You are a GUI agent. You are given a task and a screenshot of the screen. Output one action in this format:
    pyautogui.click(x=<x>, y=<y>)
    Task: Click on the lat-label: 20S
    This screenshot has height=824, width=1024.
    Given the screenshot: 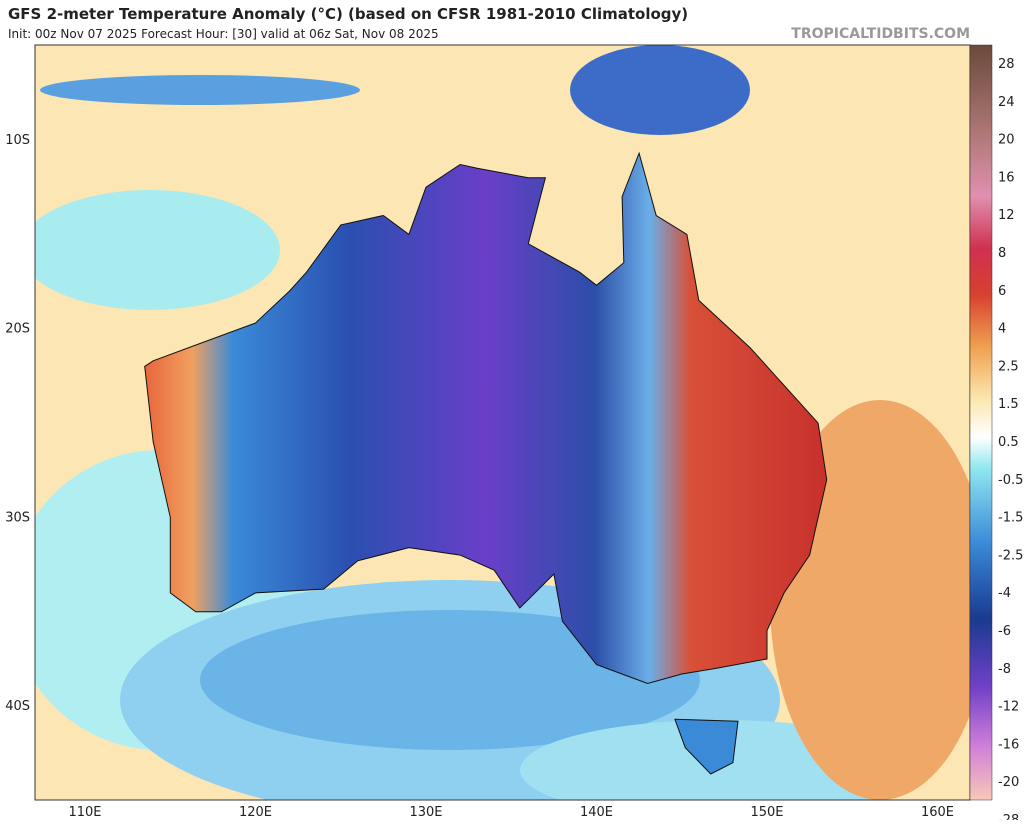 What is the action you would take?
    pyautogui.click(x=17, y=329)
    